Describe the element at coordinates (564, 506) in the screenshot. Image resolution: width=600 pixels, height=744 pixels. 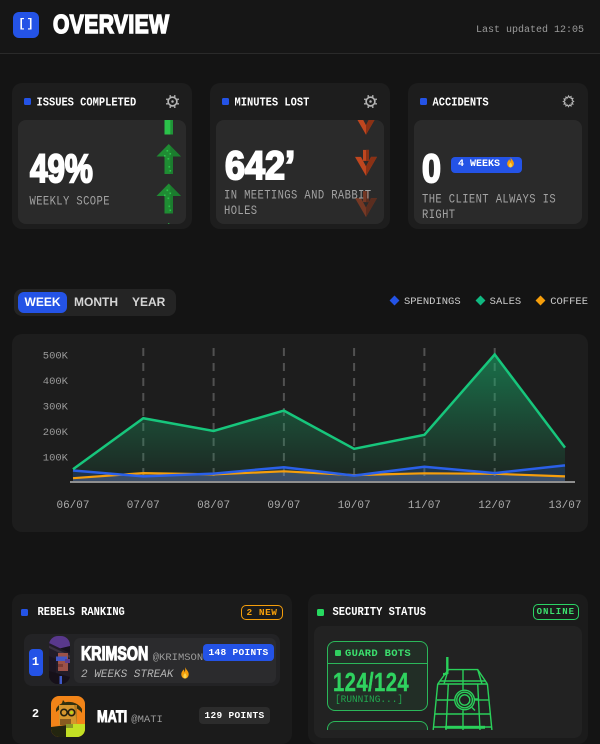
I see `svg-text: 13/07` at that location.